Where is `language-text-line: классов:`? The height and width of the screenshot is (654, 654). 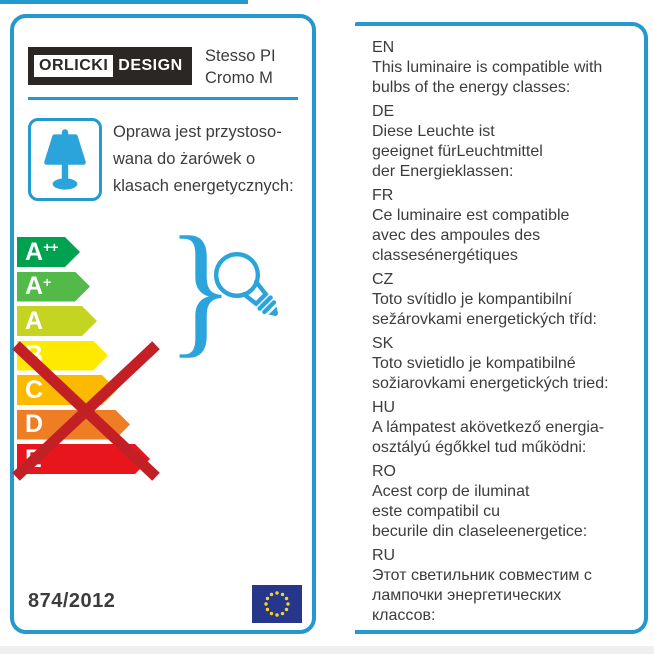
language-text-line: классов: is located at coordinates (404, 615).